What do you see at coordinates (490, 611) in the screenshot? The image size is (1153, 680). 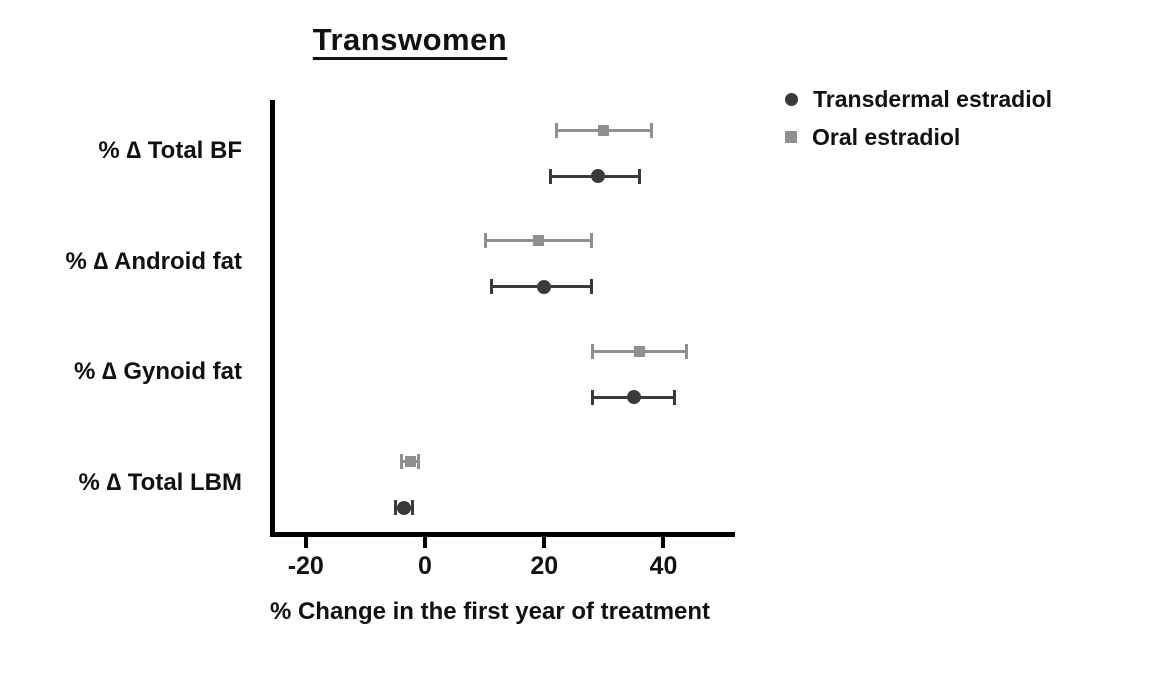 I see `x-axis-title: % Change in the first year of treatment` at bounding box center [490, 611].